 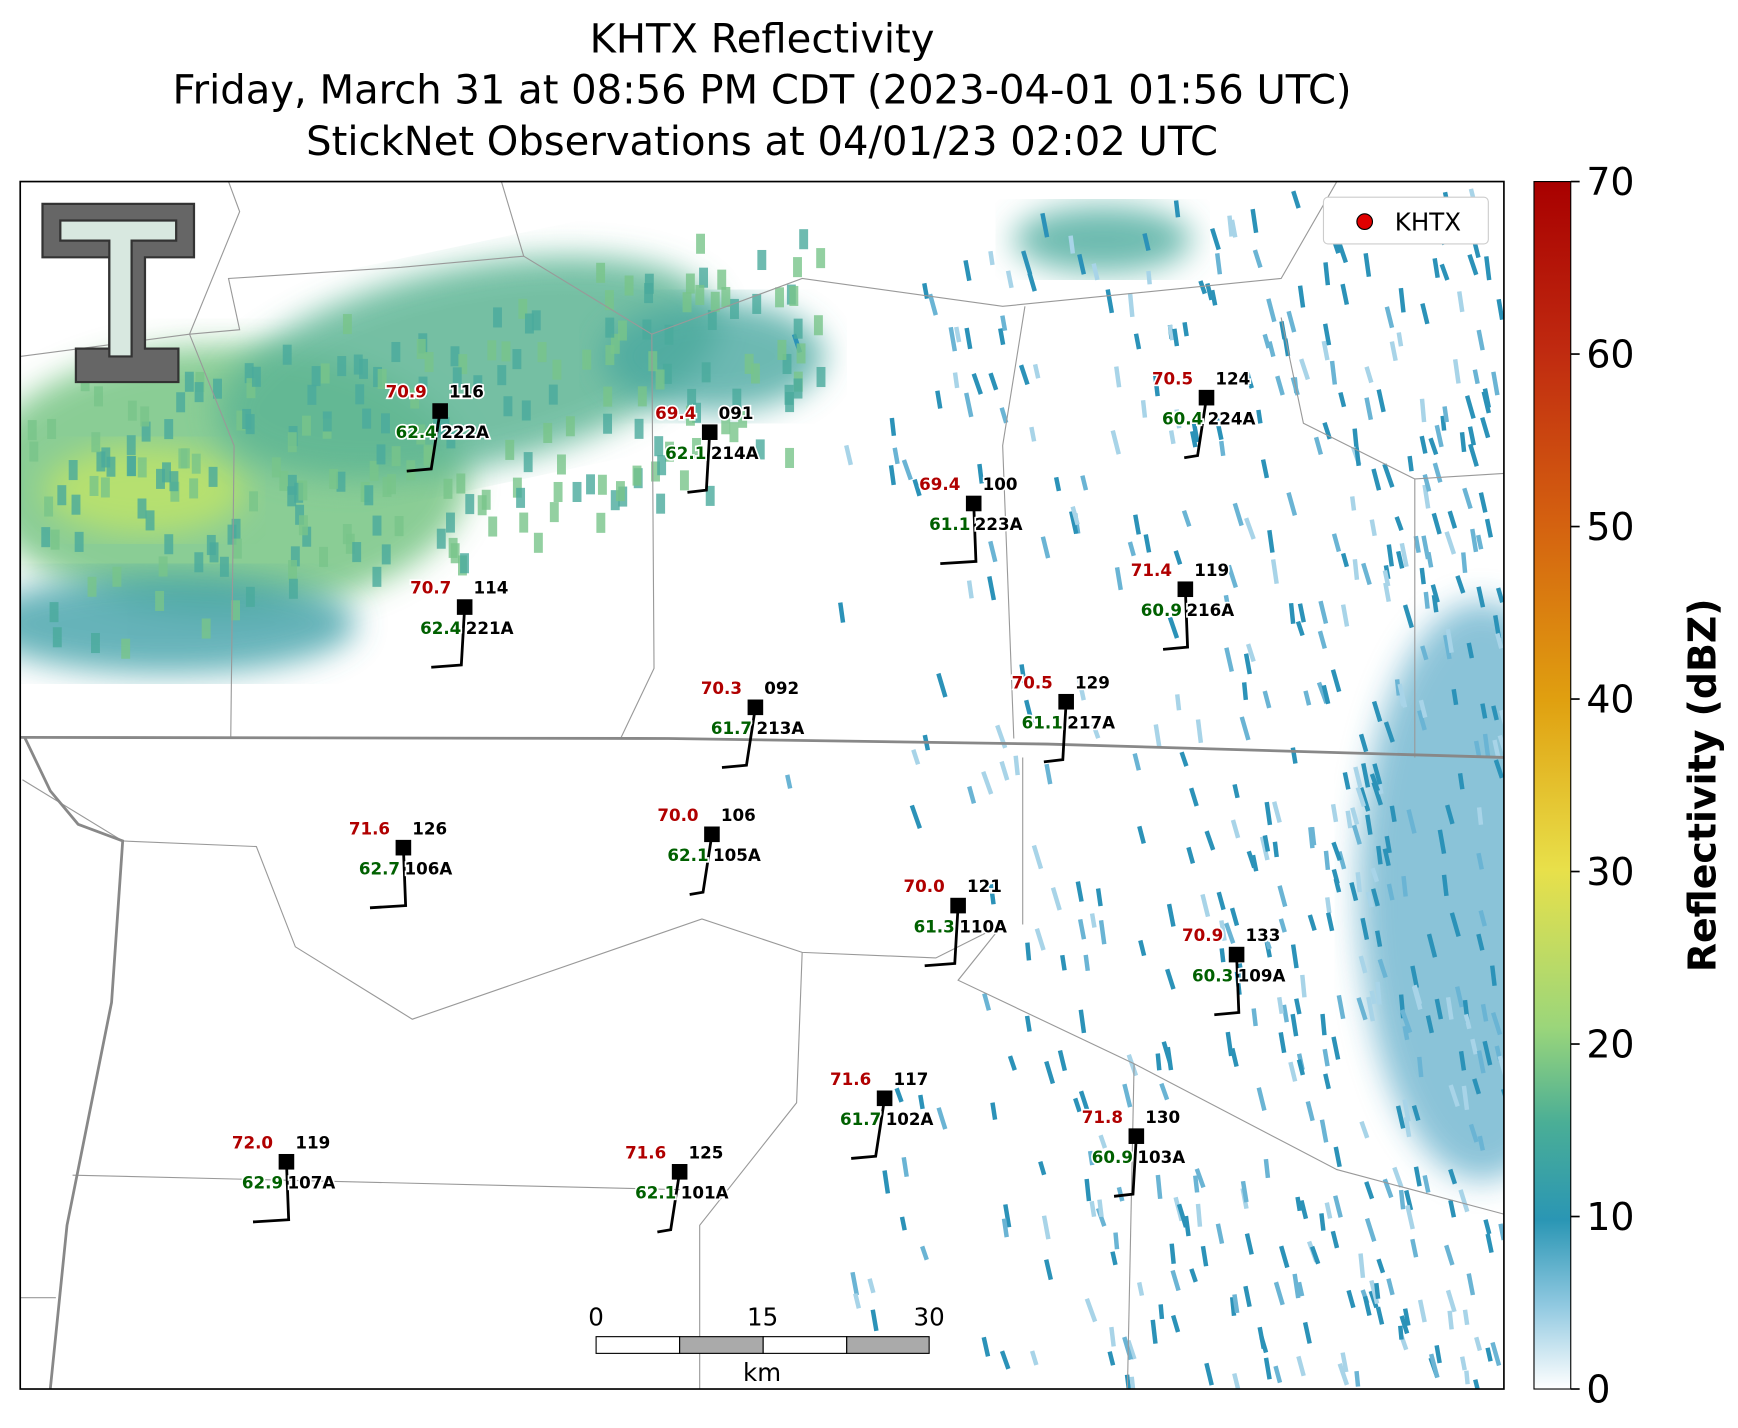 What do you see at coordinates (379, 868) in the screenshot?
I see `dewpoint: 62.7` at bounding box center [379, 868].